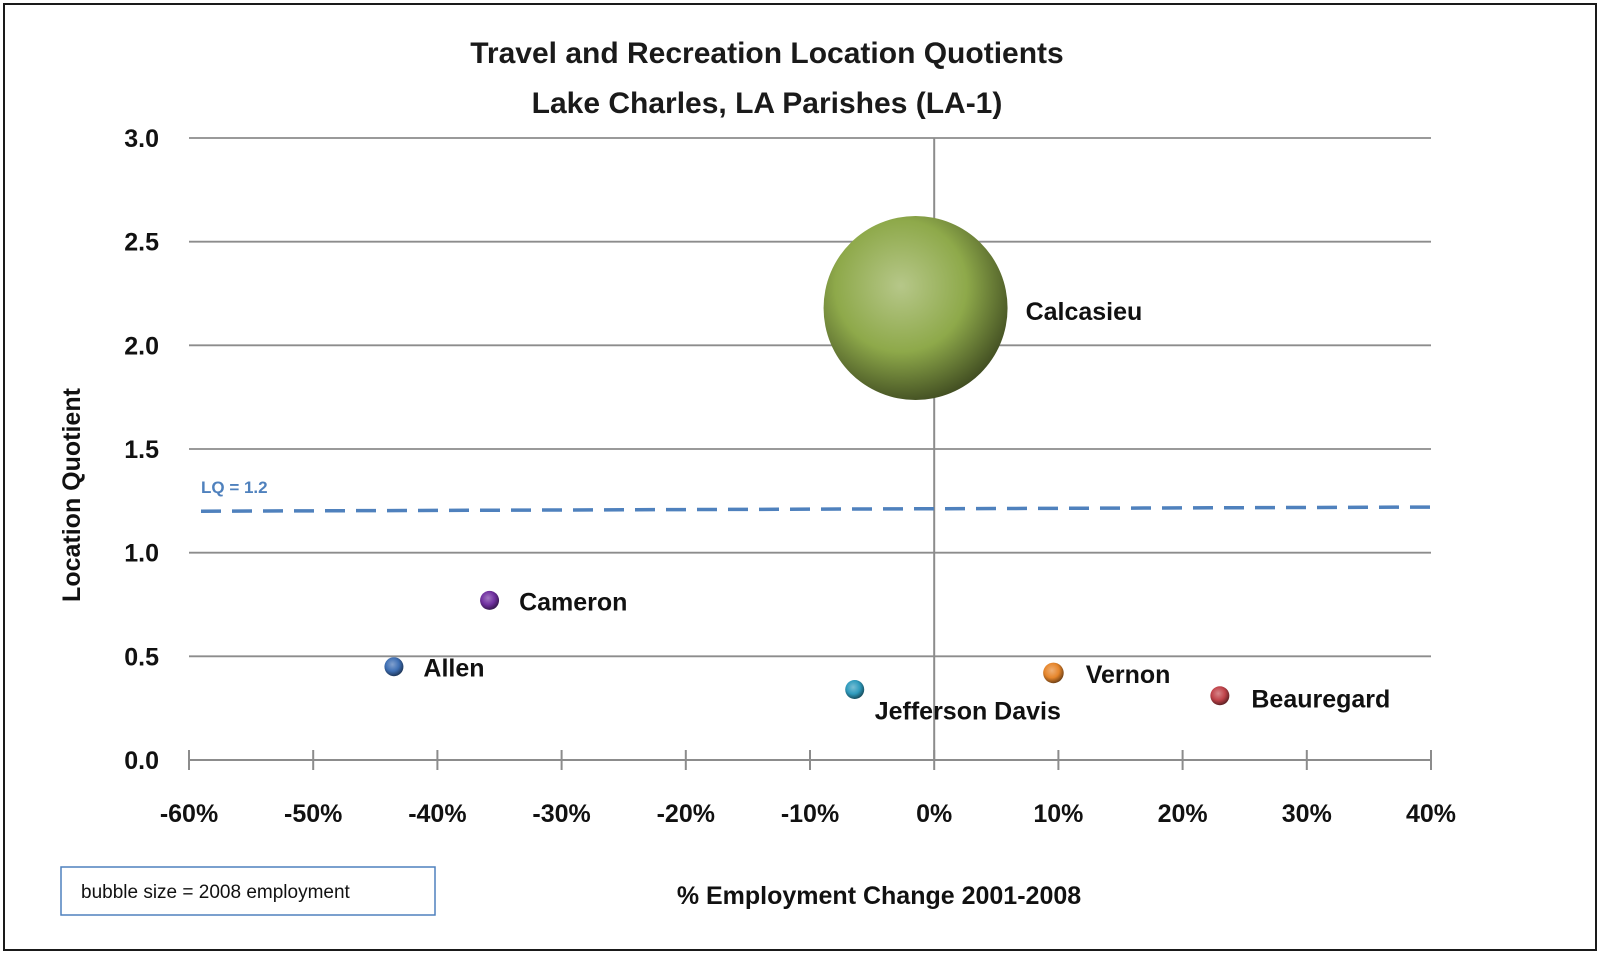 Image resolution: width=1604 pixels, height=958 pixels. I want to click on x-tick-label: -40%, so click(437, 814).